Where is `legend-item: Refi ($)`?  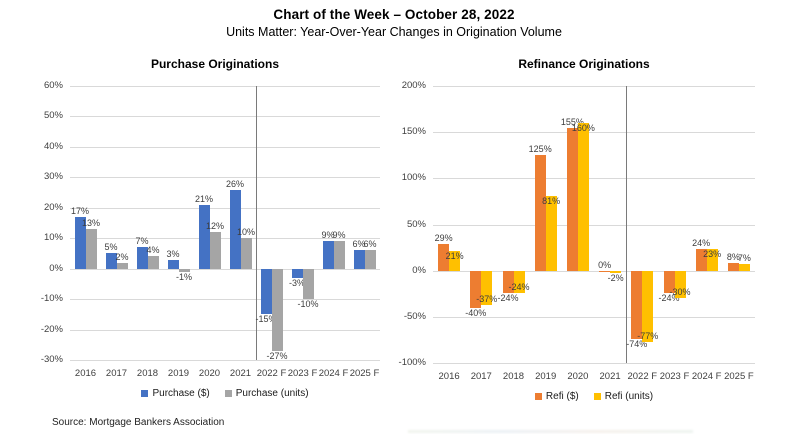 legend-item: Refi ($) is located at coordinates (556, 396).